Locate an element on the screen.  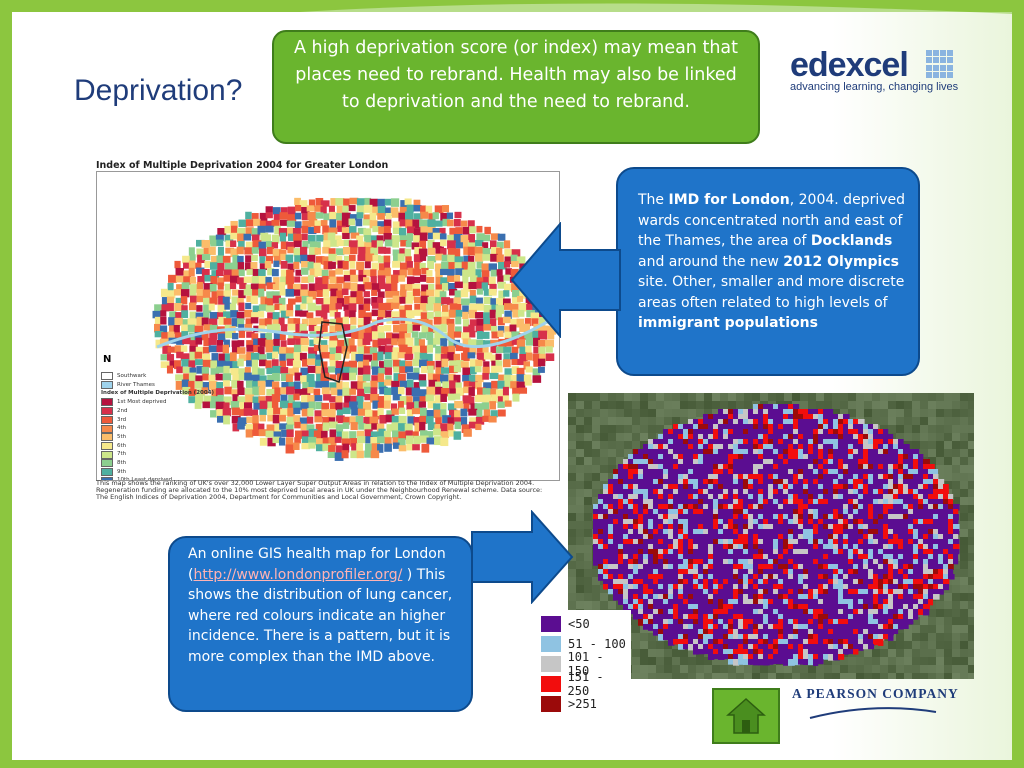
southwark-boundary is located at coordinates (333, 352).